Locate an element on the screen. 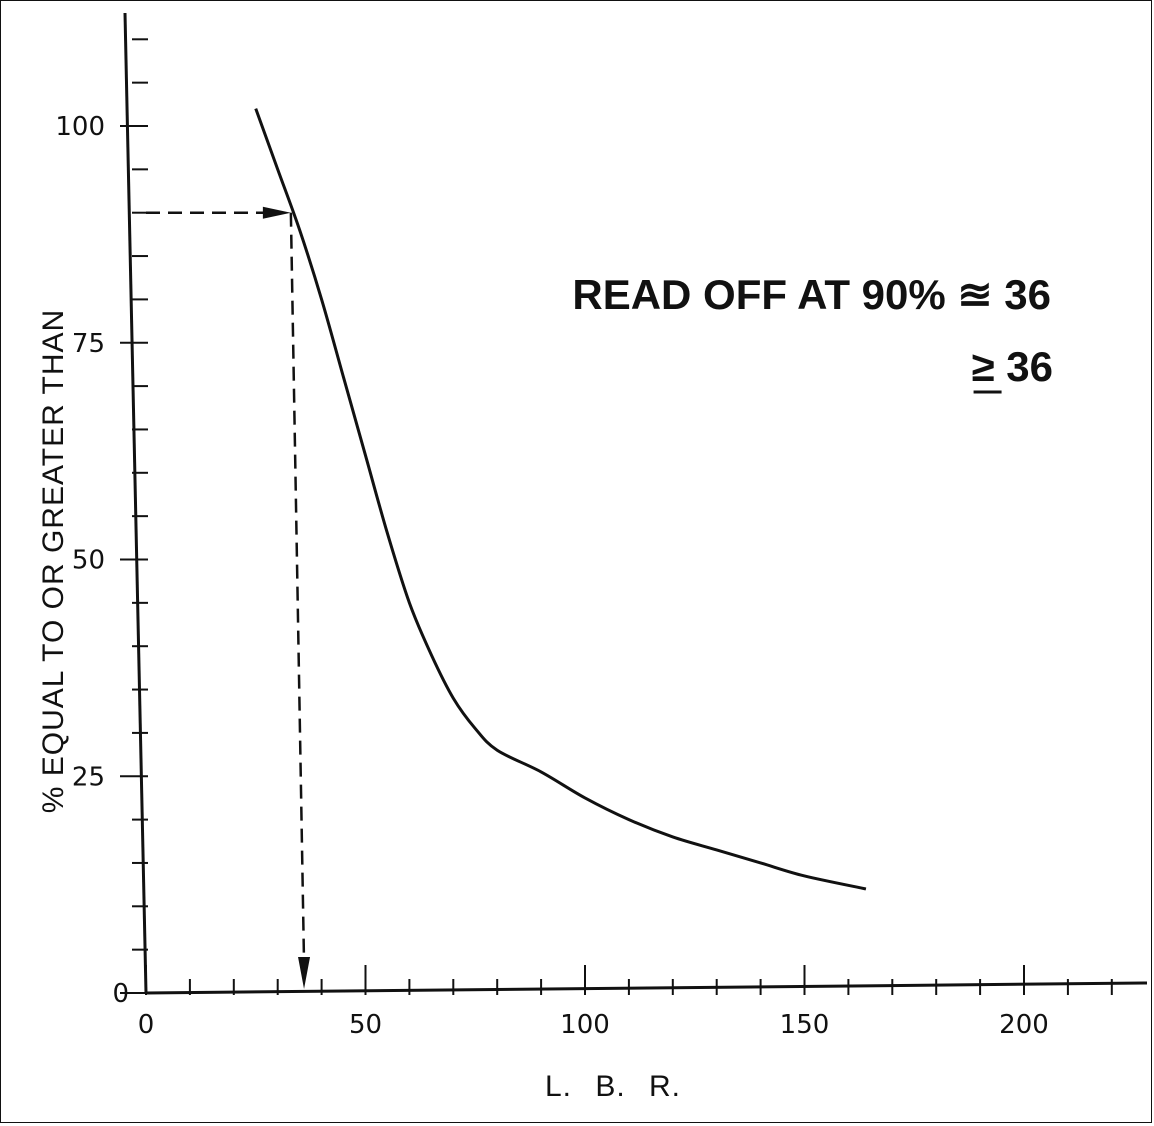 This screenshot has height=1126, width=1154. y-tick-label: 25 is located at coordinates (88, 777).